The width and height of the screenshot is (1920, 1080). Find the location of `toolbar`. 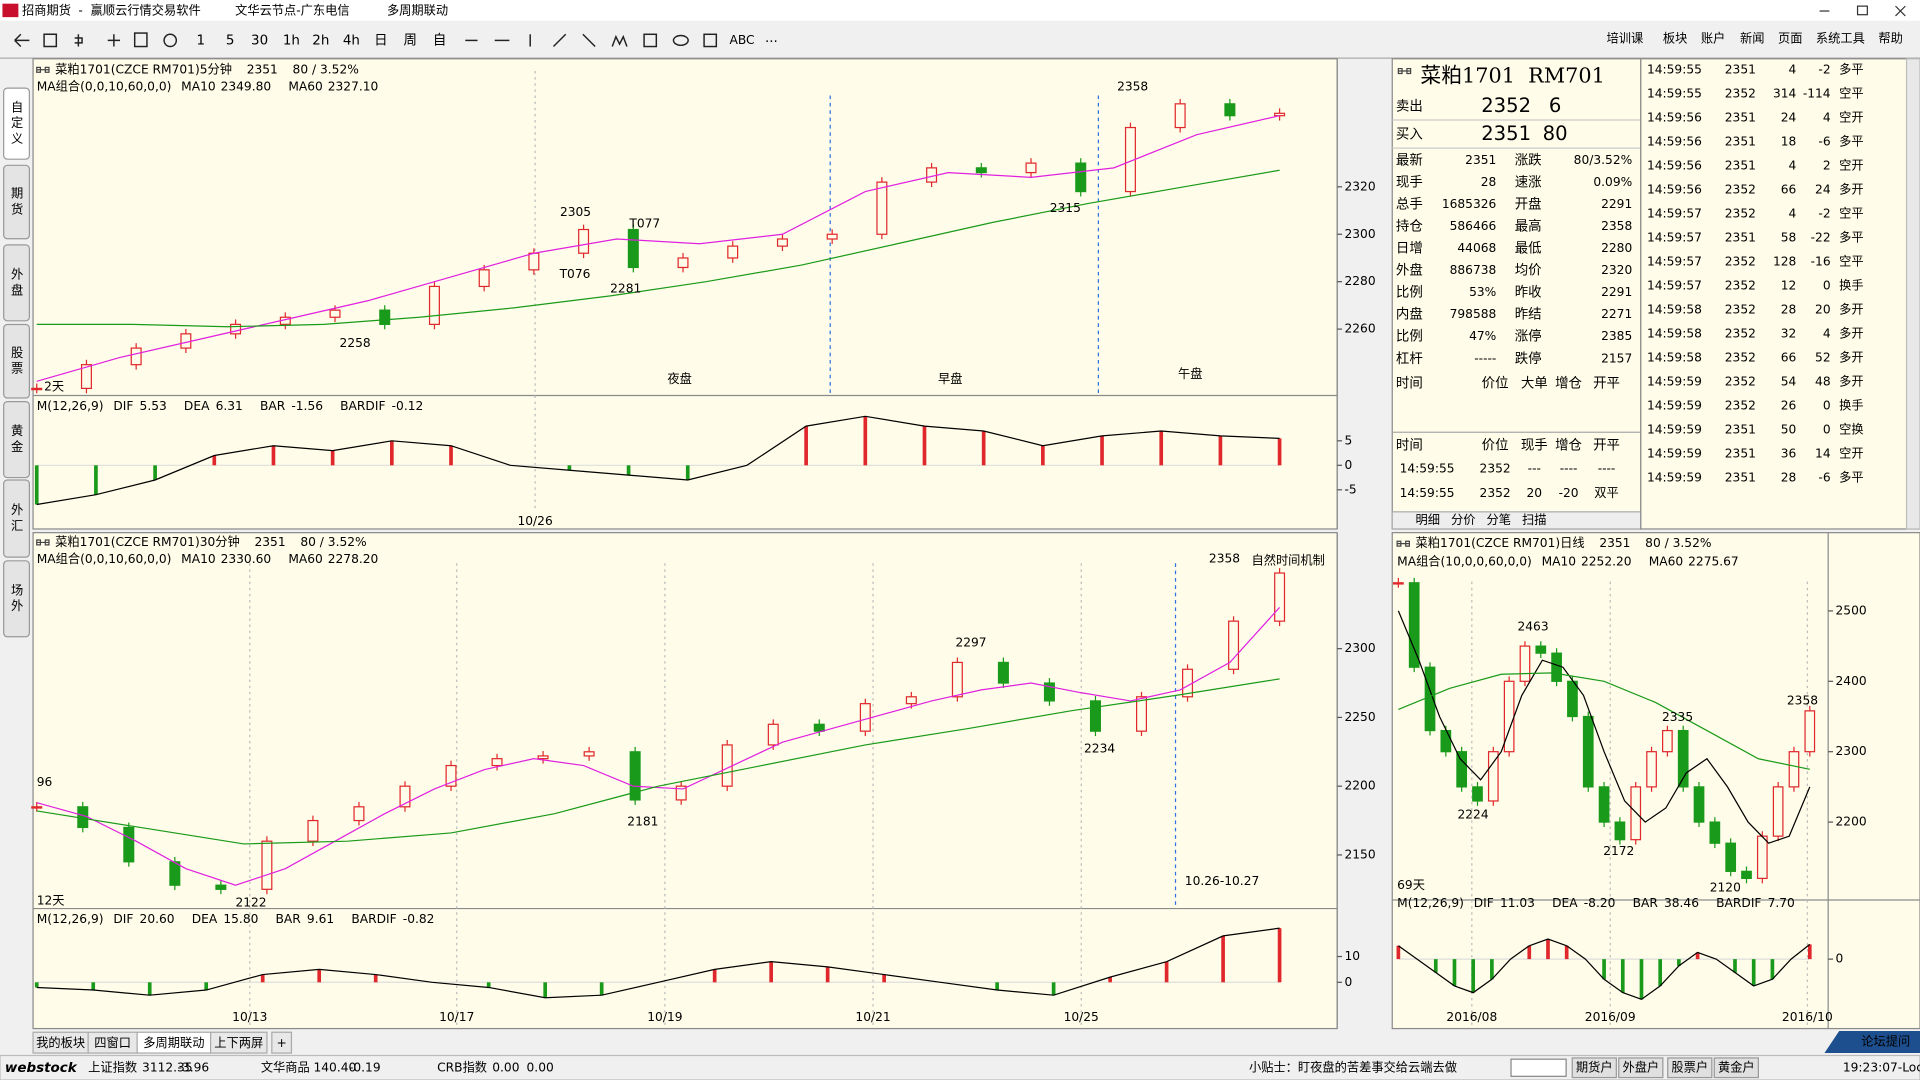

toolbar is located at coordinates (960, 39).